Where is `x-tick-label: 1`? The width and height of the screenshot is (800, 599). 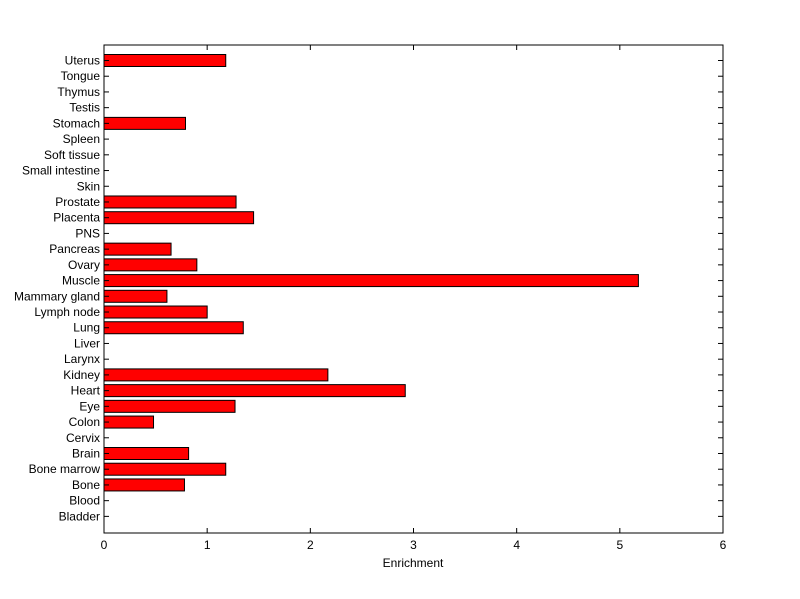 x-tick-label: 1 is located at coordinates (207, 545).